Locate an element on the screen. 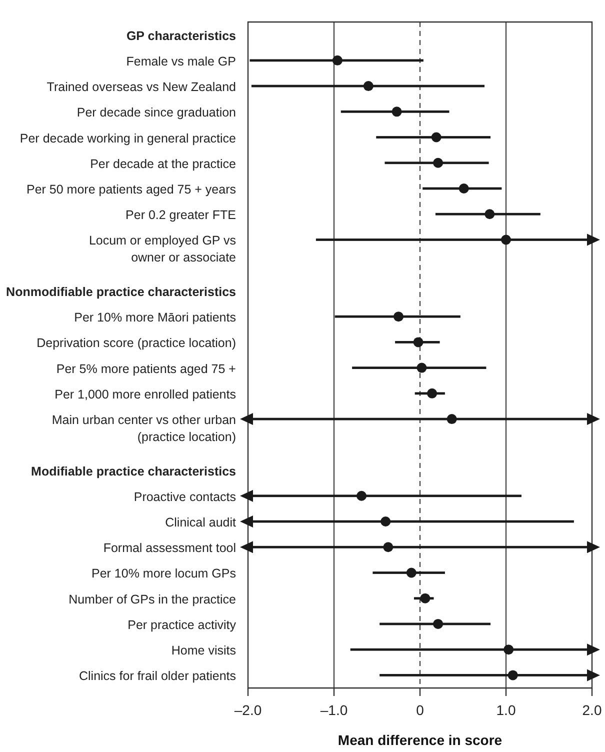  x-tick-label: –2.0 is located at coordinates (248, 710).